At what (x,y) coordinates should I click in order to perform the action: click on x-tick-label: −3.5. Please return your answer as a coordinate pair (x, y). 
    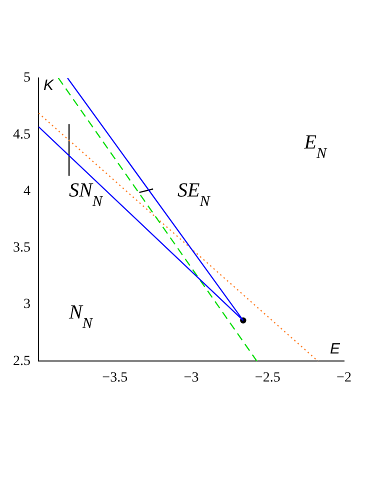
    Looking at the image, I should click on (115, 378).